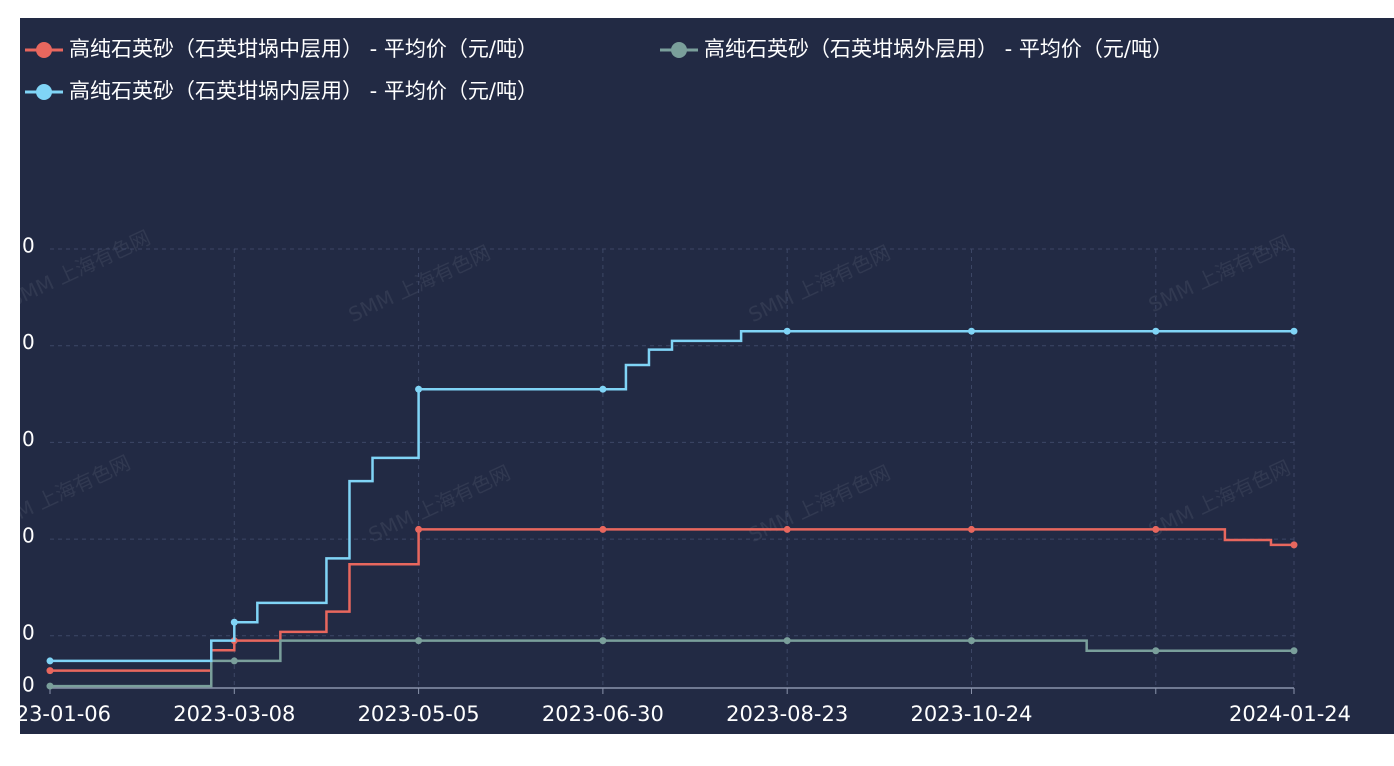 The width and height of the screenshot is (1394, 766). I want to click on series-line, so click(672, 663).